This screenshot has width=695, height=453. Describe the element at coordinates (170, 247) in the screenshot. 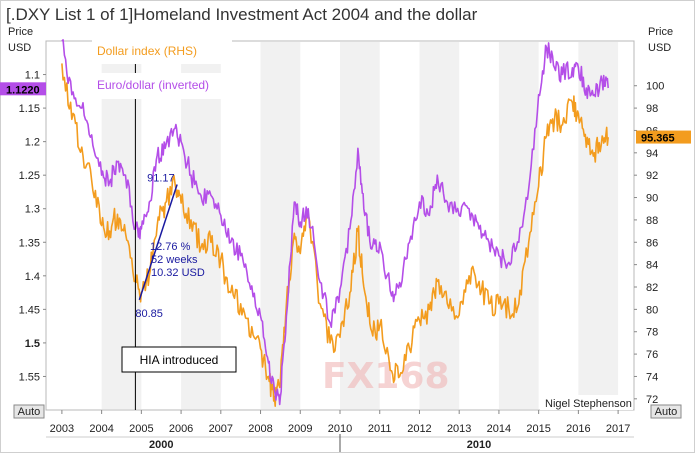

I see `annotation-pct: 12.76 %` at that location.